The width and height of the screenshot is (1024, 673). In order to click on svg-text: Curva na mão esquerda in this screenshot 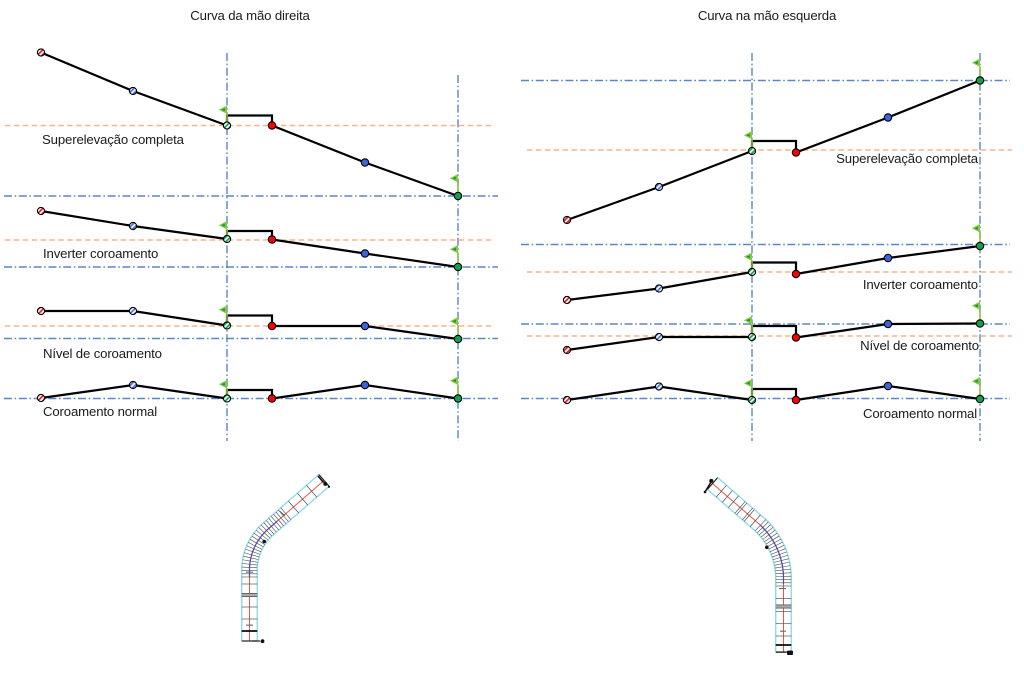, I will do `click(767, 15)`.